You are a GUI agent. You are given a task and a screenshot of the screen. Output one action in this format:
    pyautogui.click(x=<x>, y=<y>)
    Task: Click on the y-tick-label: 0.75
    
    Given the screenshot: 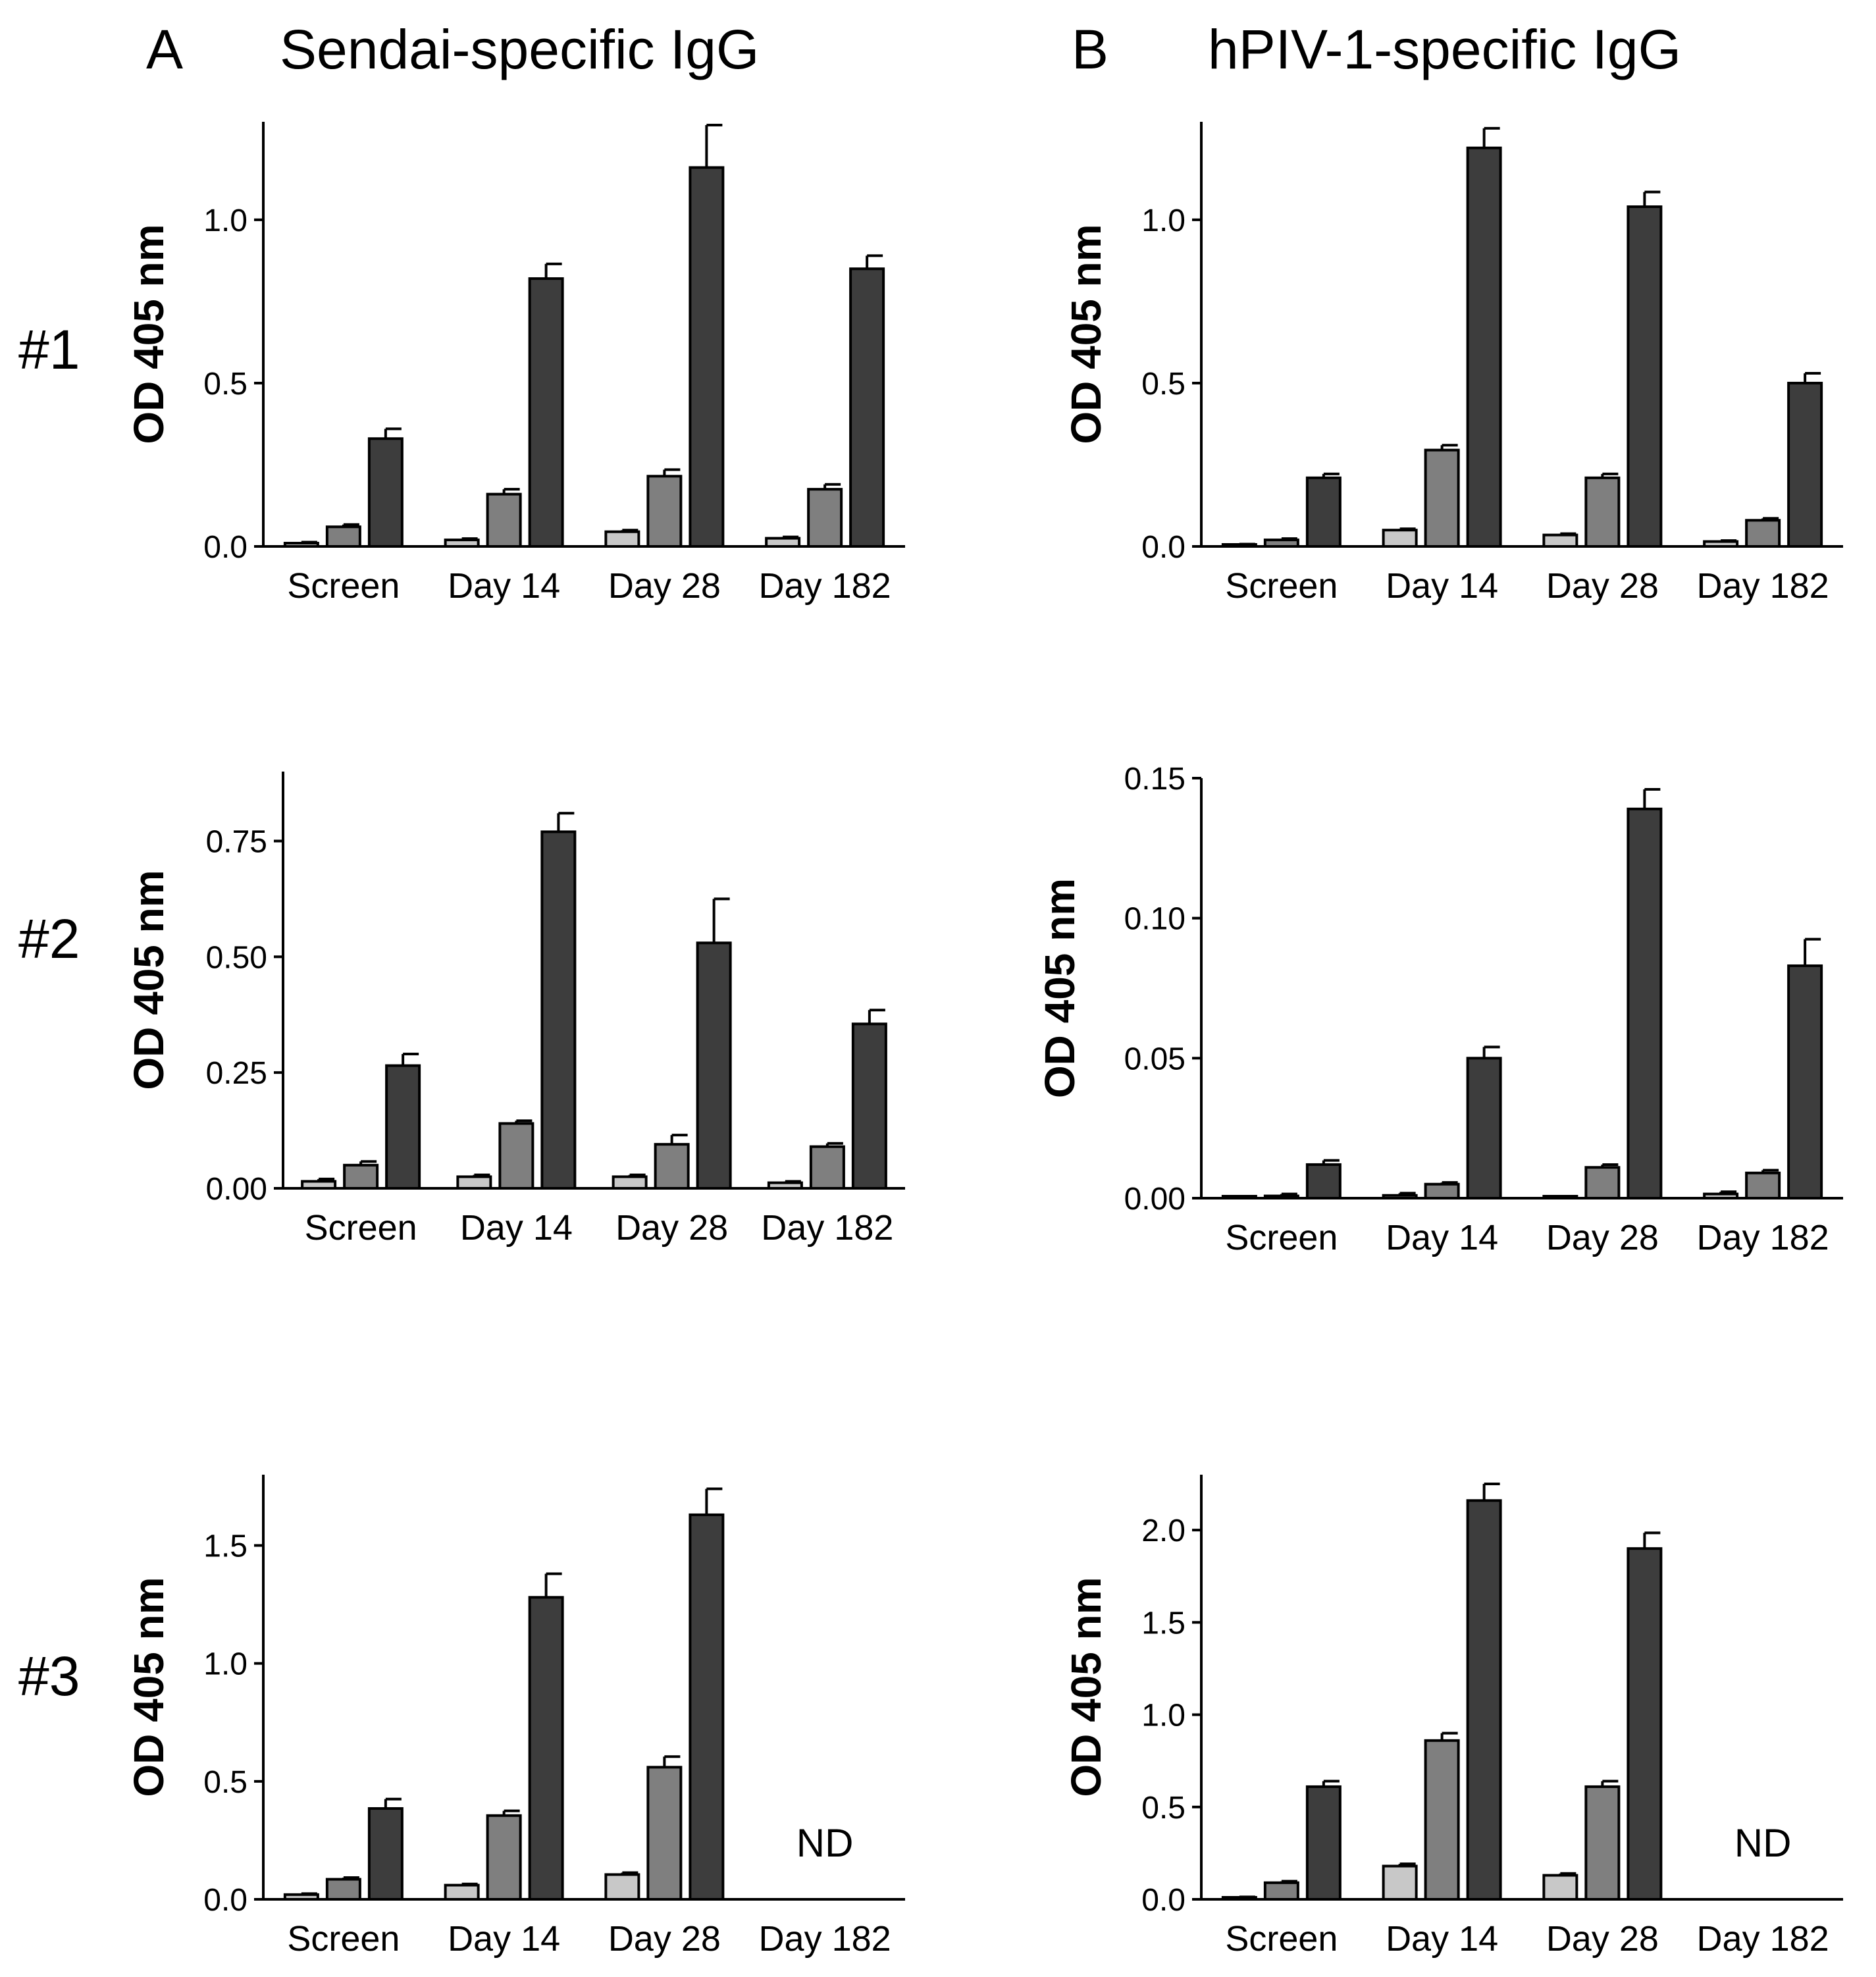 What is the action you would take?
    pyautogui.click(x=236, y=842)
    